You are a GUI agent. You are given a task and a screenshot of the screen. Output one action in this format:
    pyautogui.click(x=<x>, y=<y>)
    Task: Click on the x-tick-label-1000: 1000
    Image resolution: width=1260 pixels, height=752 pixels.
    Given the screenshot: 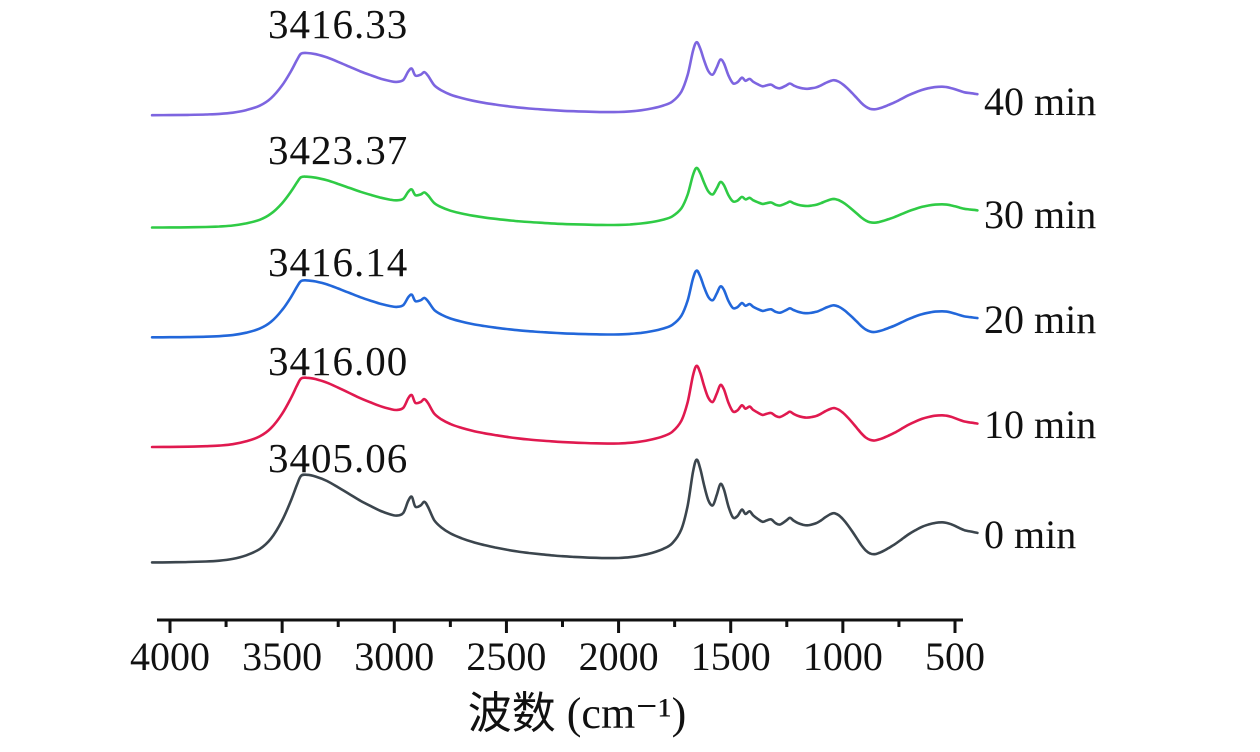 What is the action you would take?
    pyautogui.click(x=842, y=656)
    